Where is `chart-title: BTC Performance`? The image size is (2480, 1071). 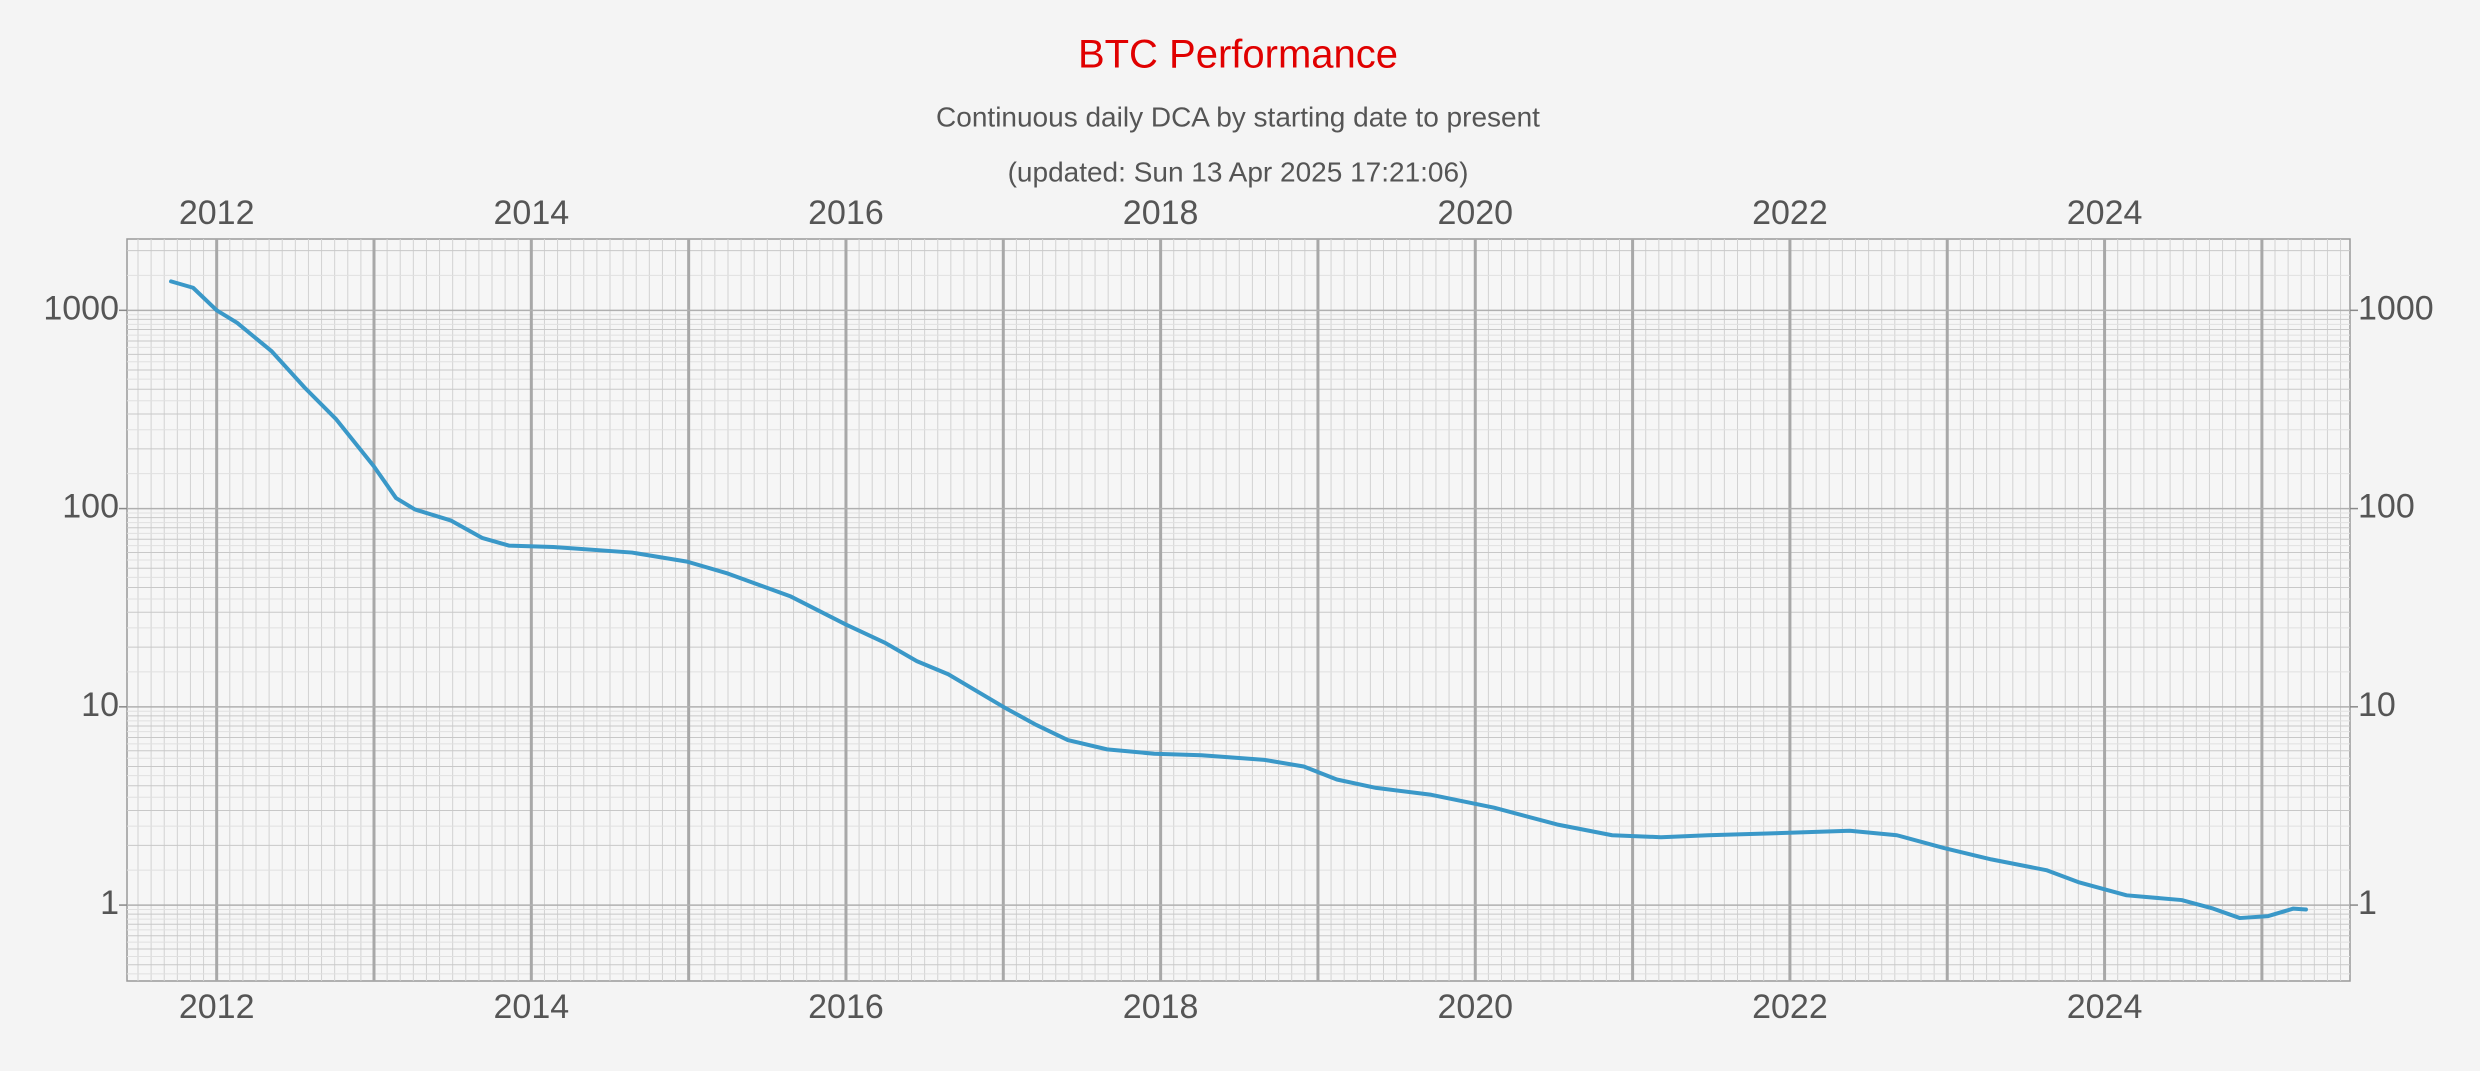
chart-title: BTC Performance is located at coordinates (1238, 55).